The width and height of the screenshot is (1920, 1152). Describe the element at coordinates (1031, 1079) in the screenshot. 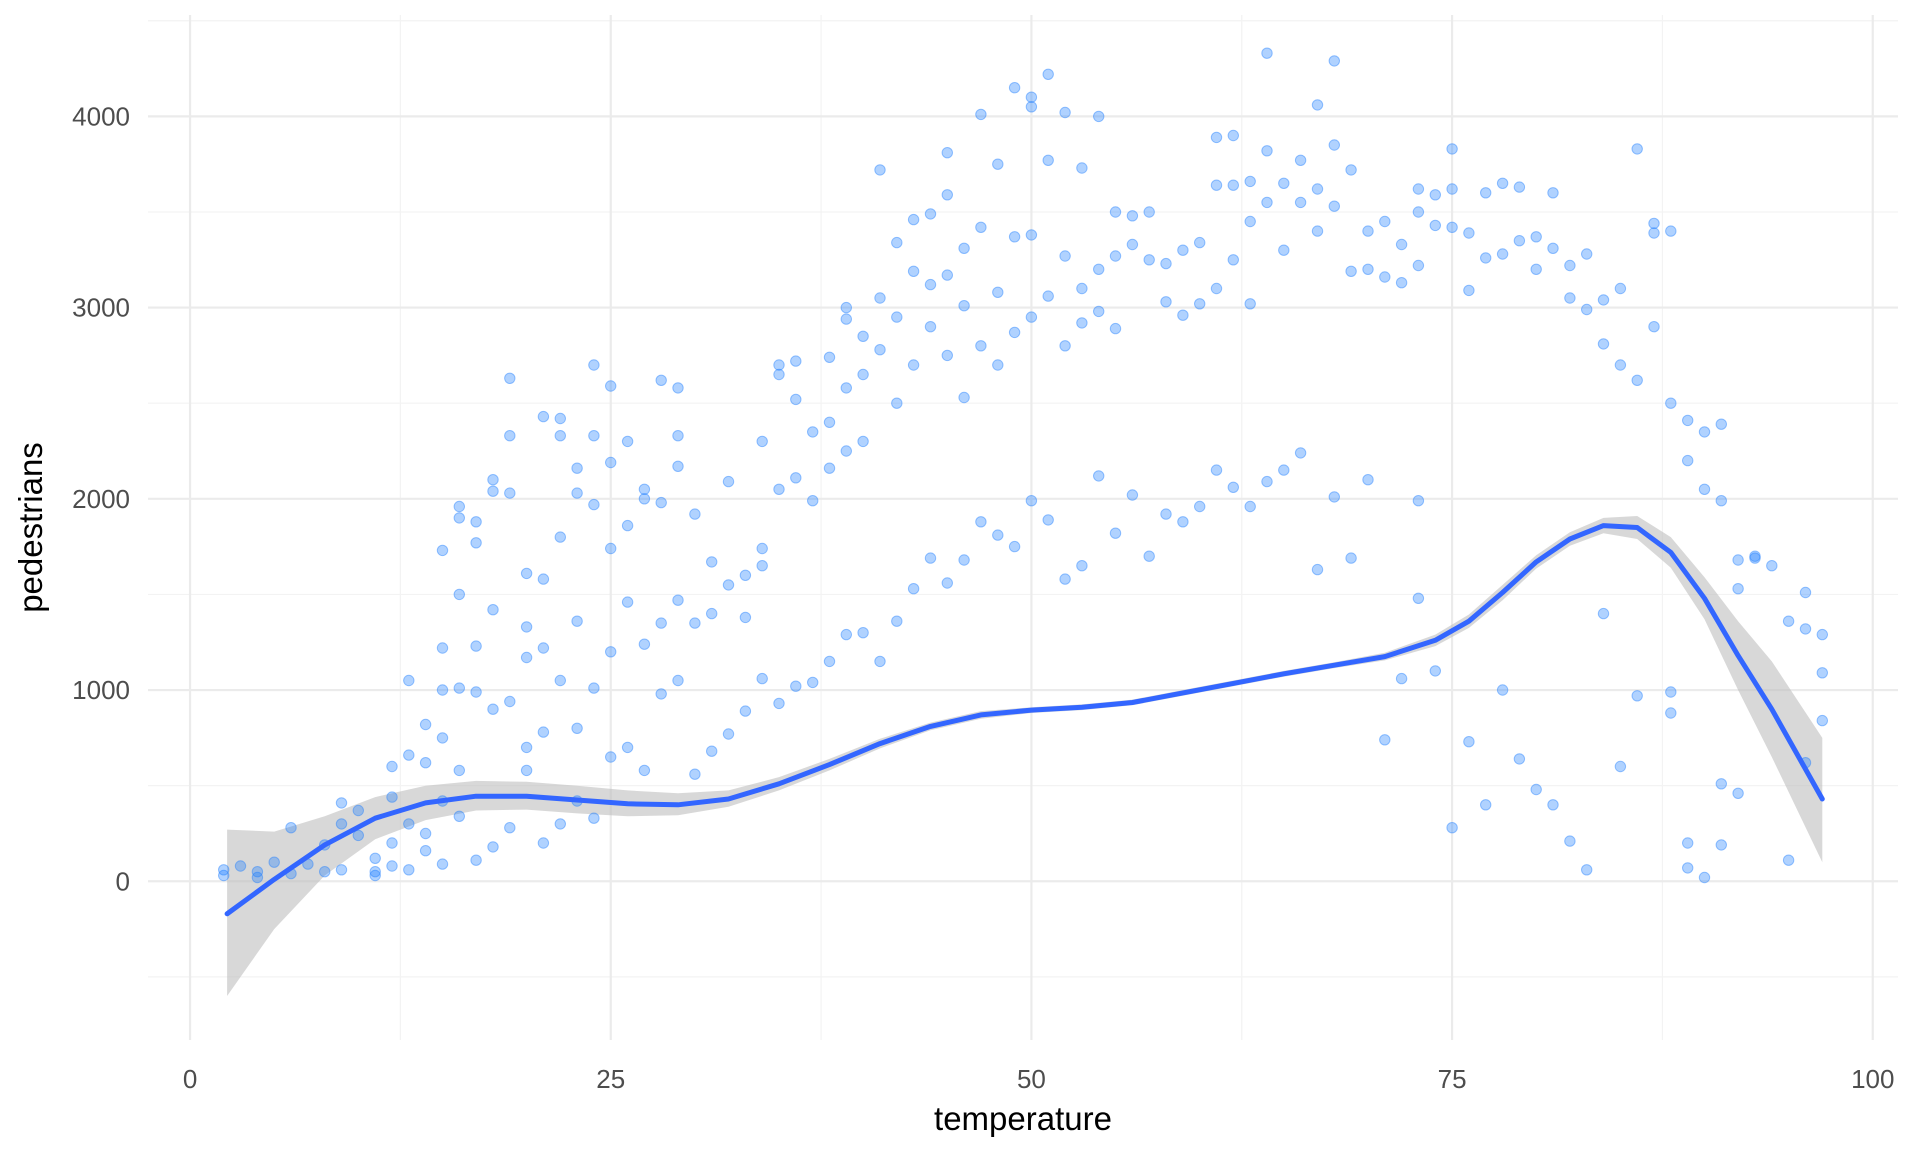

I see `x-tick-label: 50` at that location.